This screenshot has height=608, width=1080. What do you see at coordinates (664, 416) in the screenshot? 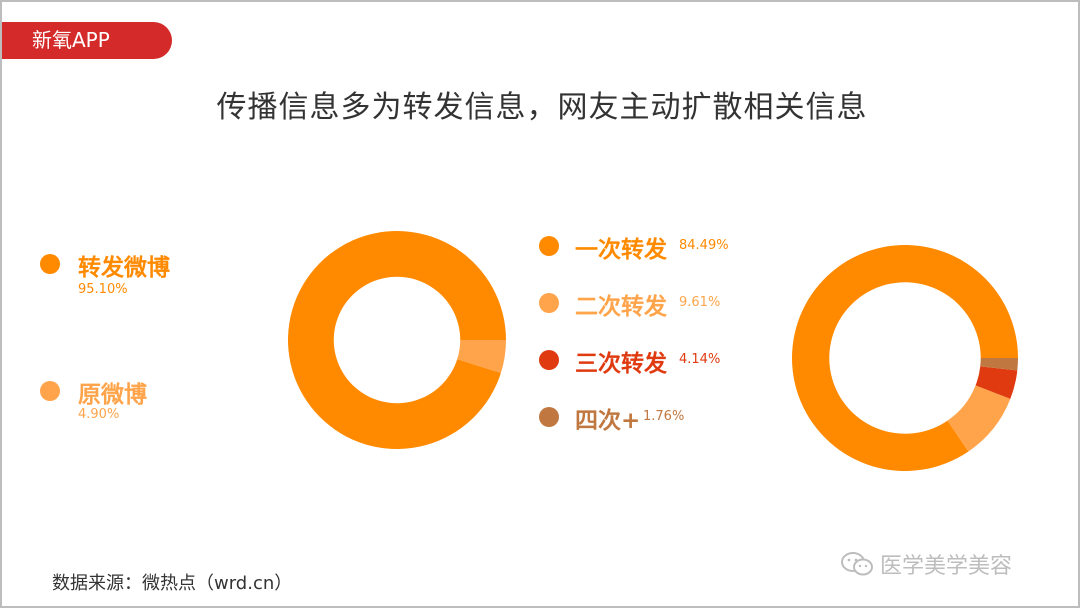
I see `legend-value: 1.76%` at bounding box center [664, 416].